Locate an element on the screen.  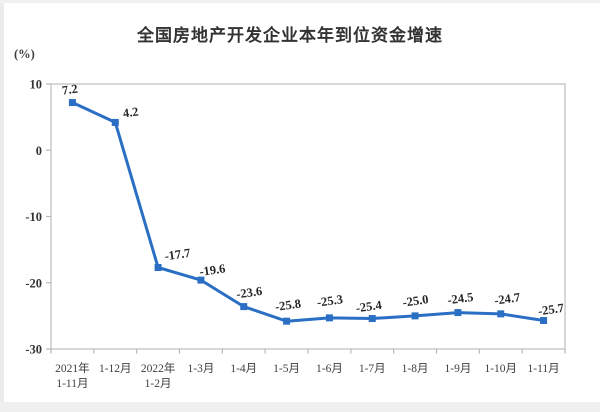
data-point-label: -25.8 is located at coordinates (288, 304).